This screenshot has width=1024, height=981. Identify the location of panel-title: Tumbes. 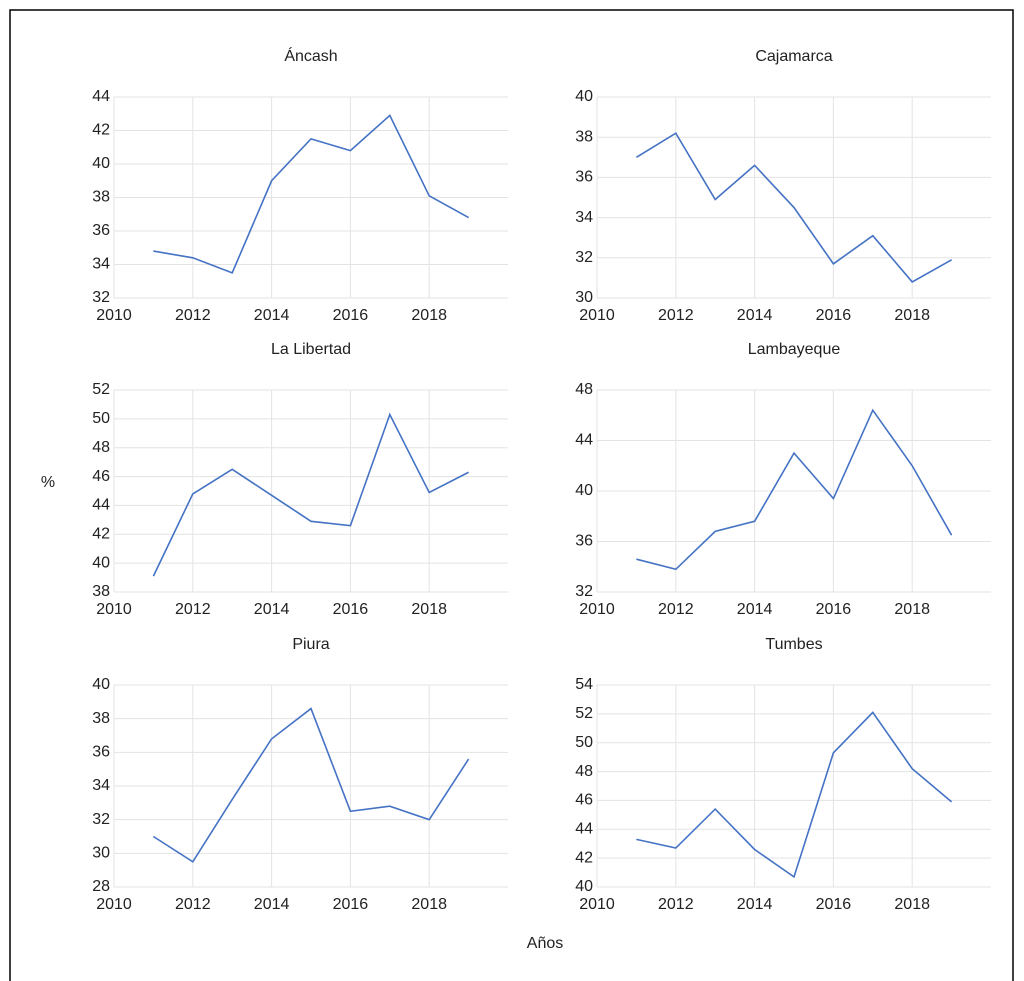
(793, 644).